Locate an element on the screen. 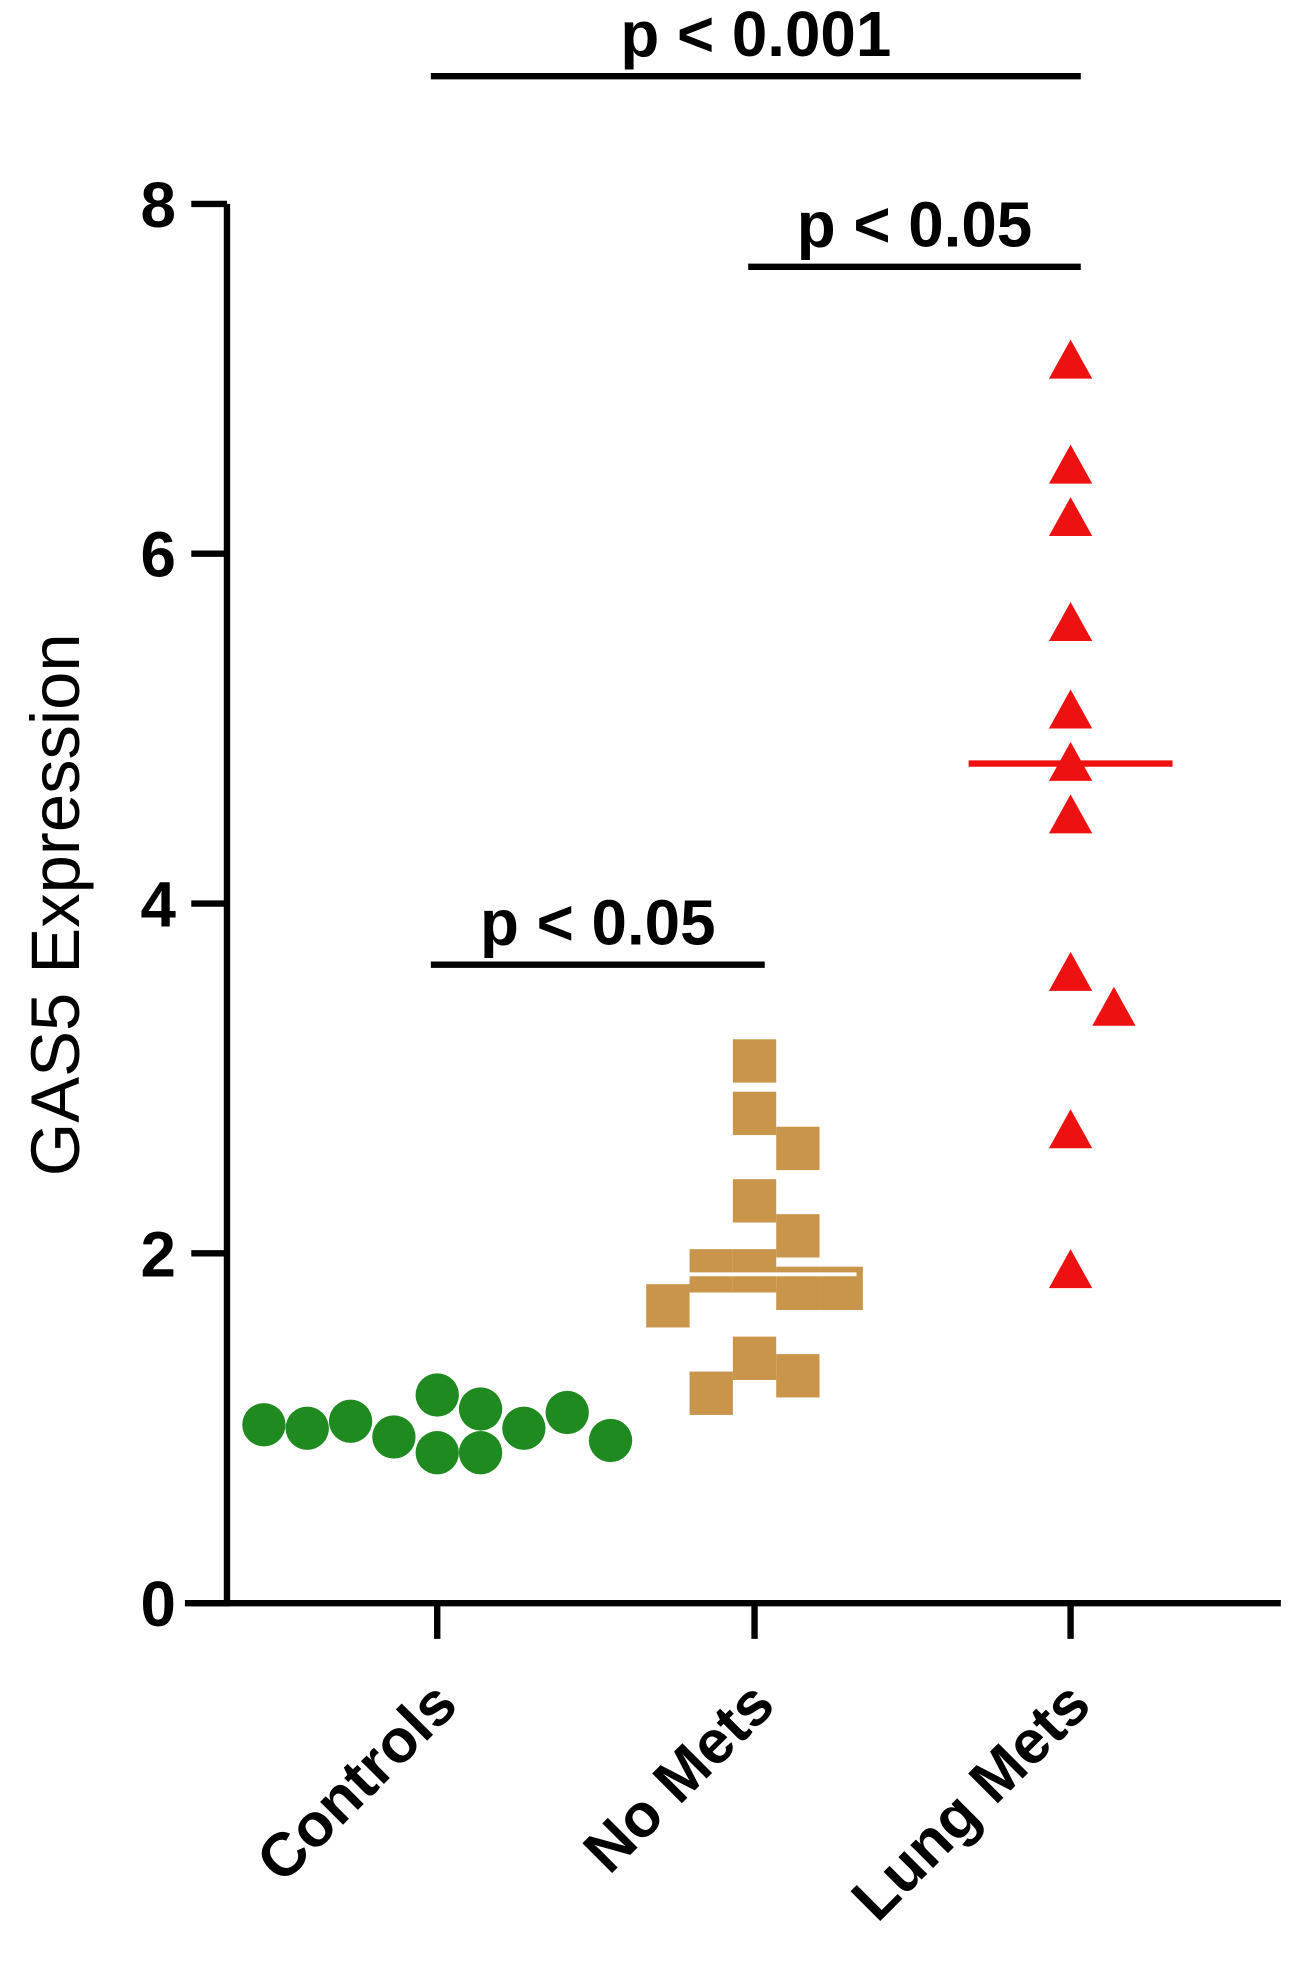 The width and height of the screenshot is (1295, 1988). x-tick-label: Controls is located at coordinates (357, 1782).